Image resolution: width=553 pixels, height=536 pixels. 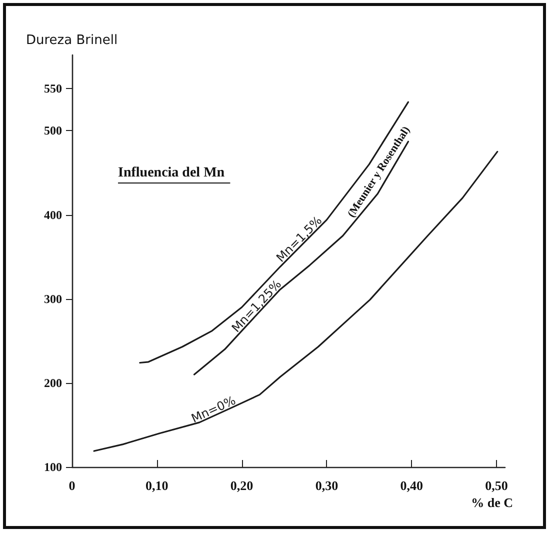 I want to click on y-tick-label: 300, so click(x=53, y=299).